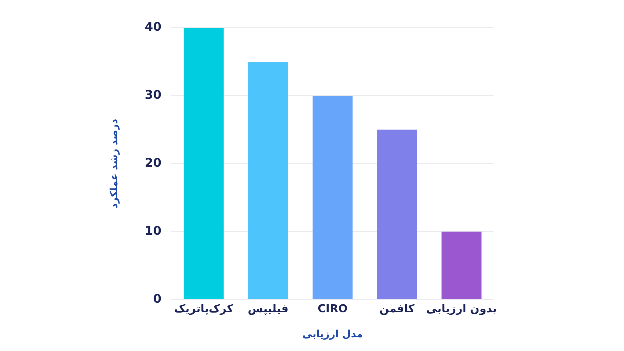  Describe the element at coordinates (204, 309) in the screenshot. I see `x-tick-label: کرک‌پاتریک` at that location.